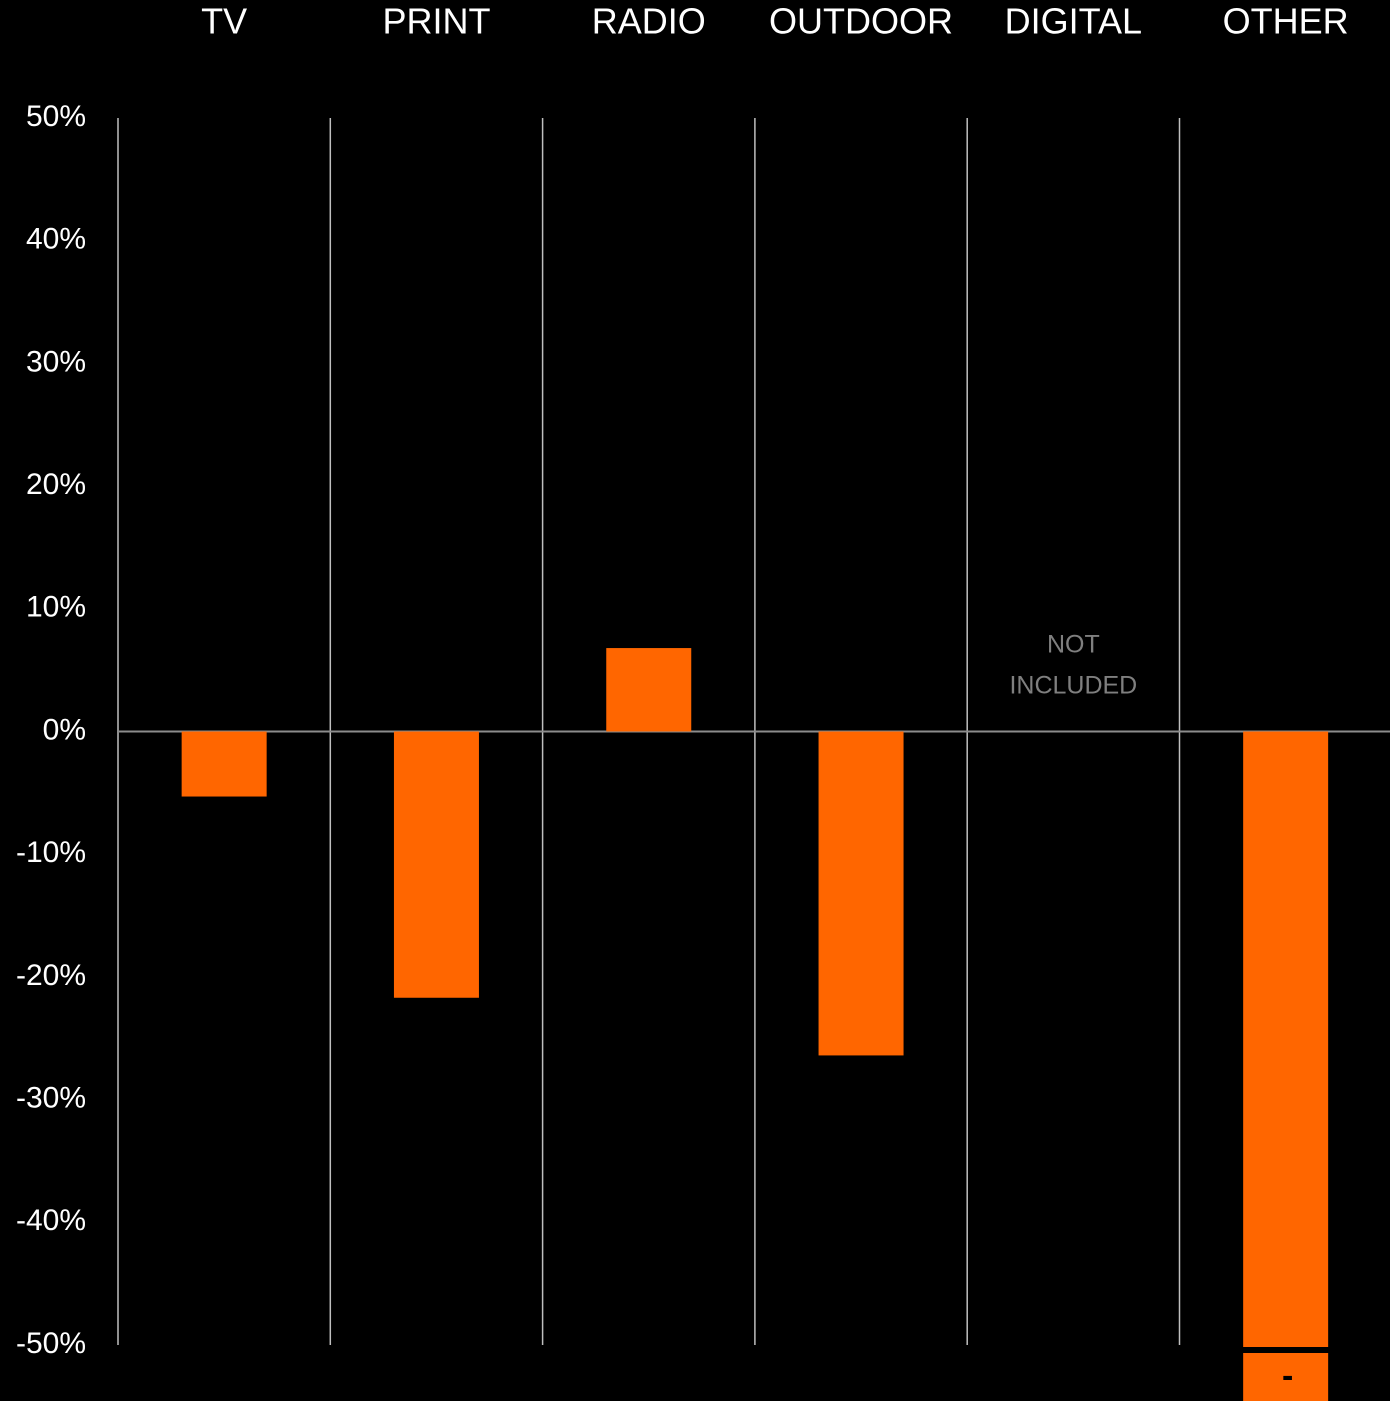 This screenshot has width=1390, height=1401. Describe the element at coordinates (224, 21) in the screenshot. I see `x-category-label: TV` at that location.